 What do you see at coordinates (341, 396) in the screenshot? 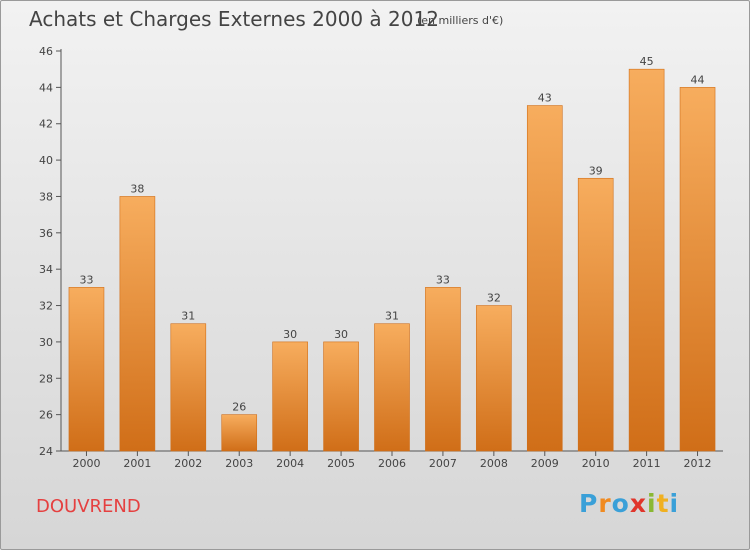
I see `bar-2005` at bounding box center [341, 396].